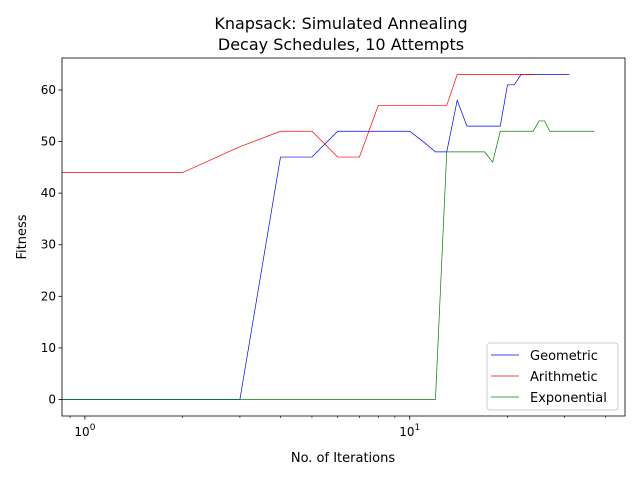 The width and height of the screenshot is (640, 484). I want to click on legend-label-exponential: Exponential, so click(568, 398).